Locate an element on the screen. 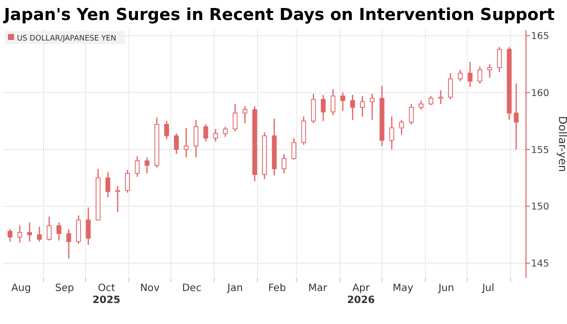 The width and height of the screenshot is (567, 324). x-tick-label: Aug is located at coordinates (21, 288).